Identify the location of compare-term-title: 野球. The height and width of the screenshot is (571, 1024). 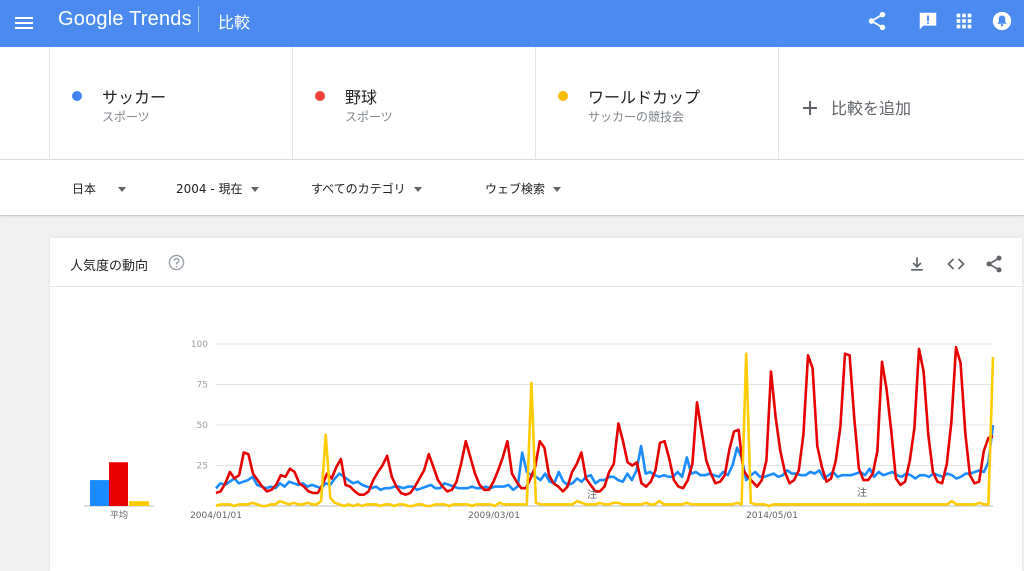
(361, 97).